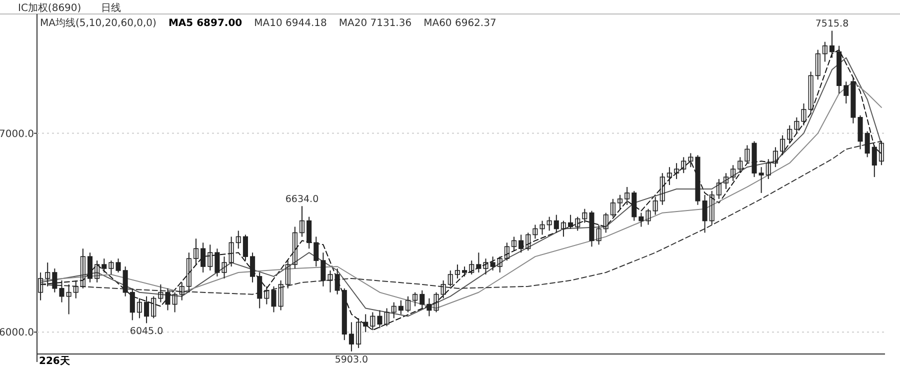  Describe the element at coordinates (147, 332) in the screenshot. I see `annotation: 6045.0` at that location.